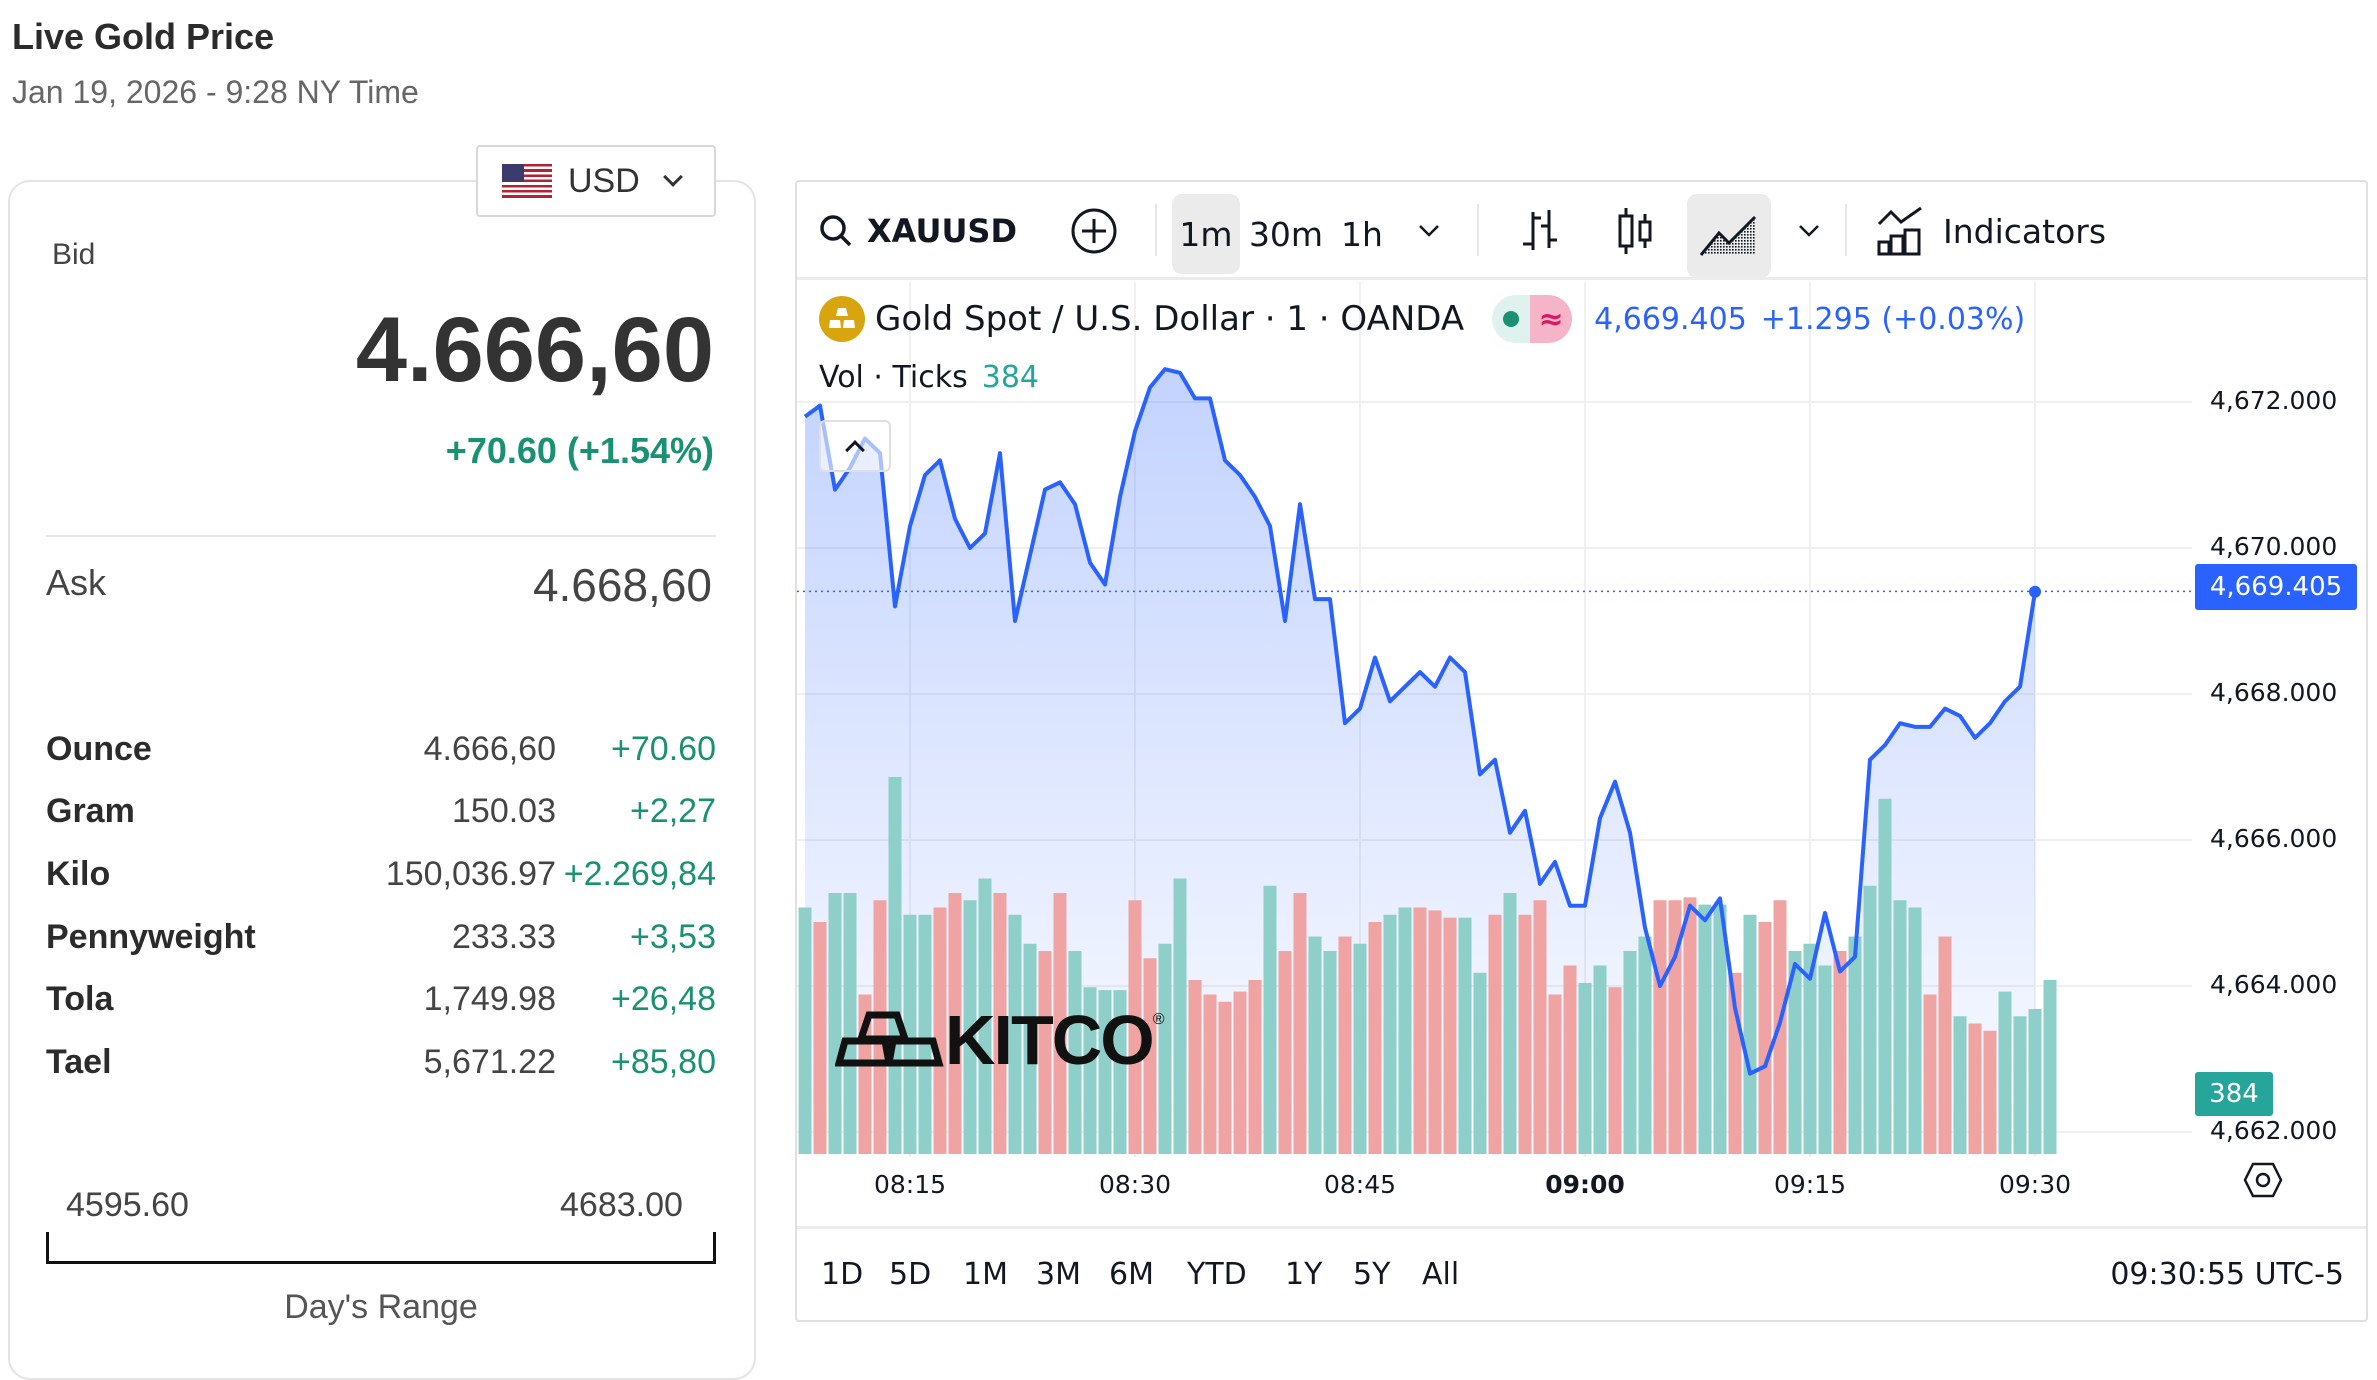 The image size is (2377, 1380). Describe the element at coordinates (127, 1205) in the screenshot. I see `range-low: 4595.60` at that location.